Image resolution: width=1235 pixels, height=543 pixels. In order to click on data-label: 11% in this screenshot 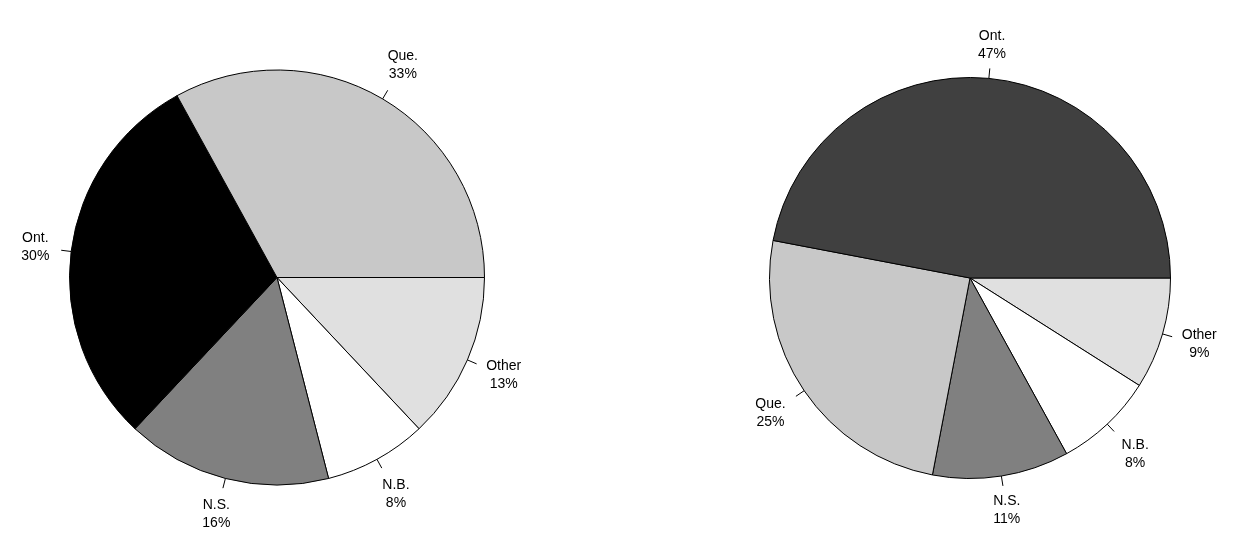, I will do `click(1007, 518)`.